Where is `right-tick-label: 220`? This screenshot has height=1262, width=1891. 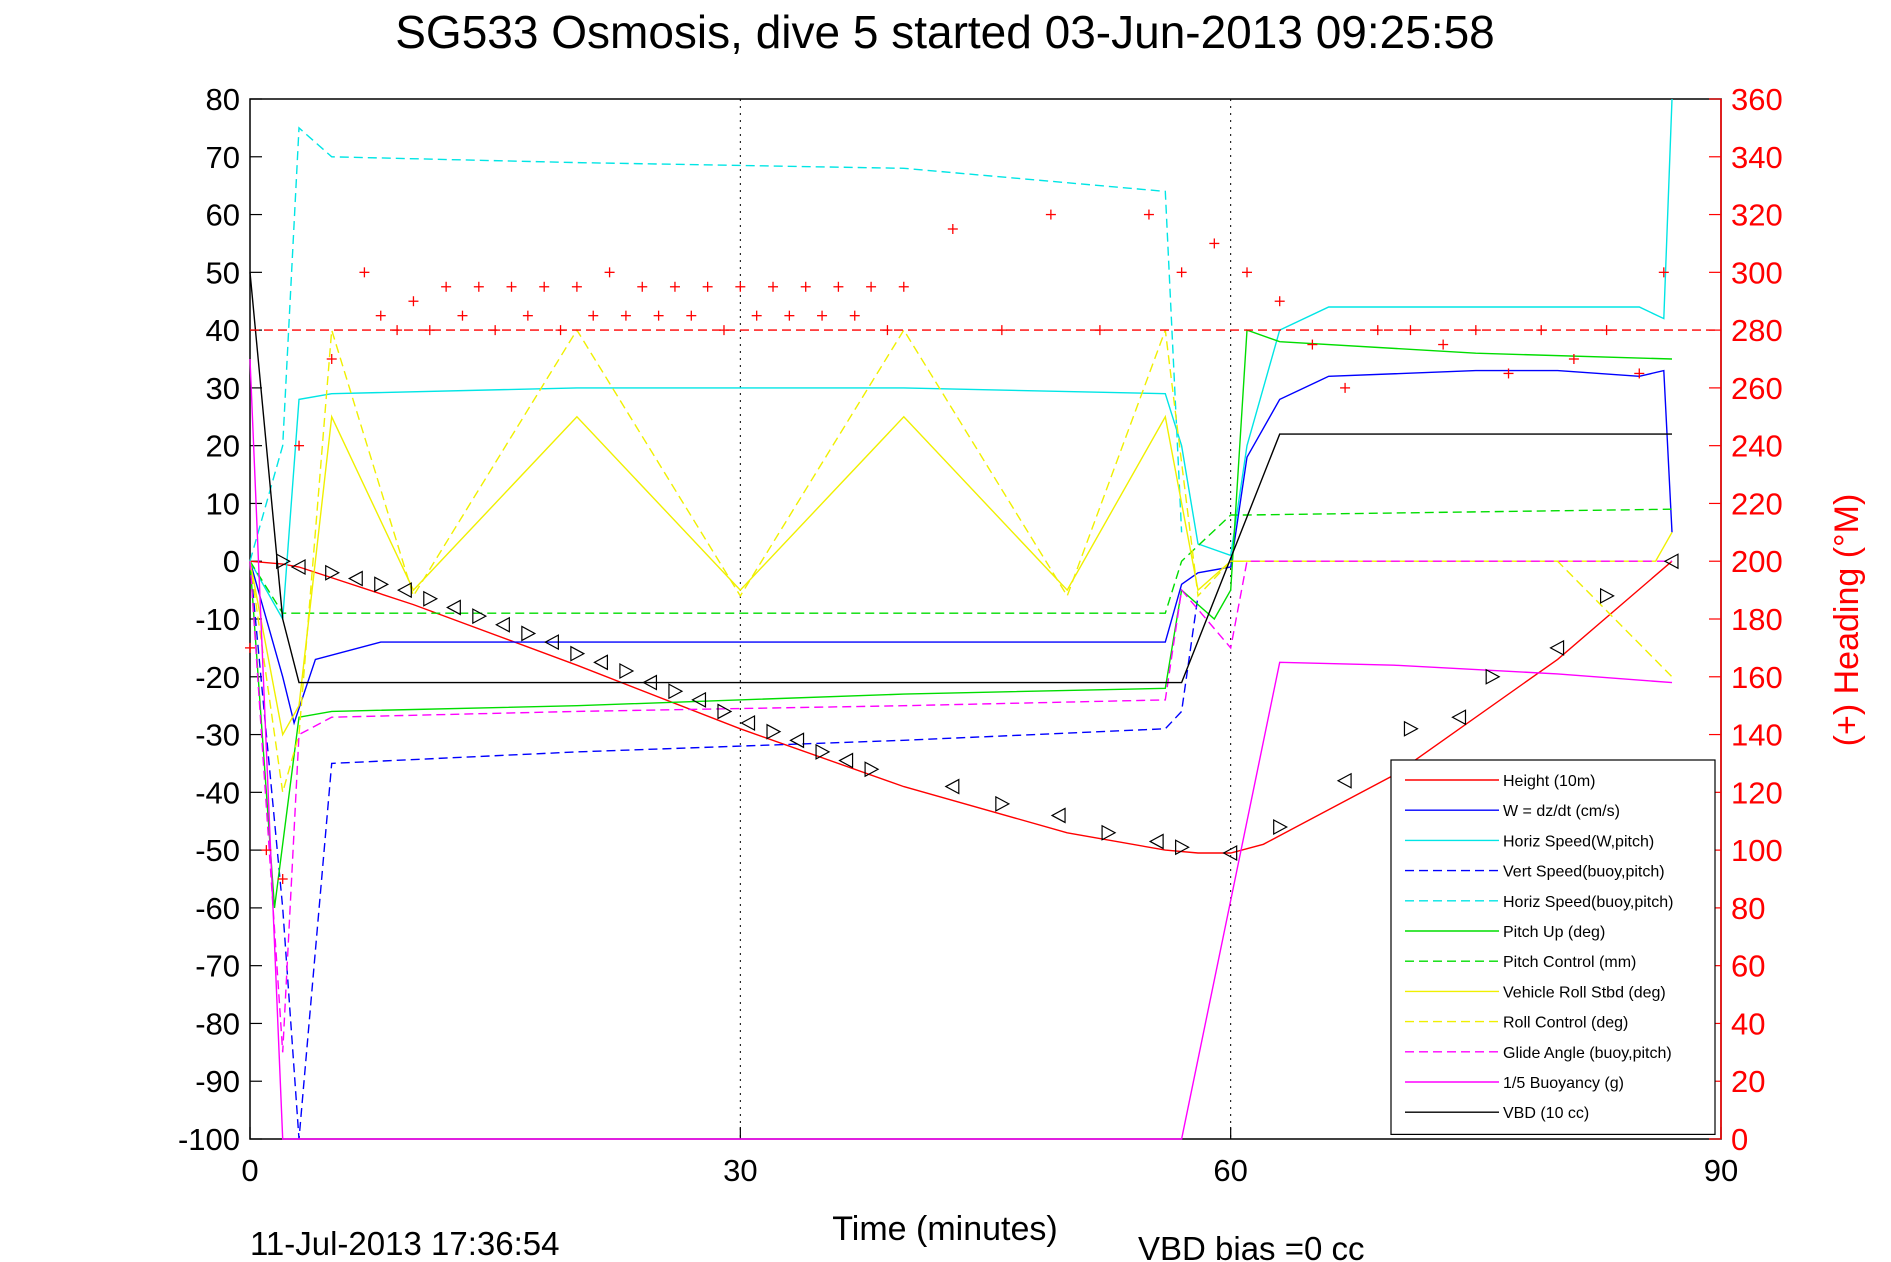
right-tick-label: 220 is located at coordinates (1757, 503).